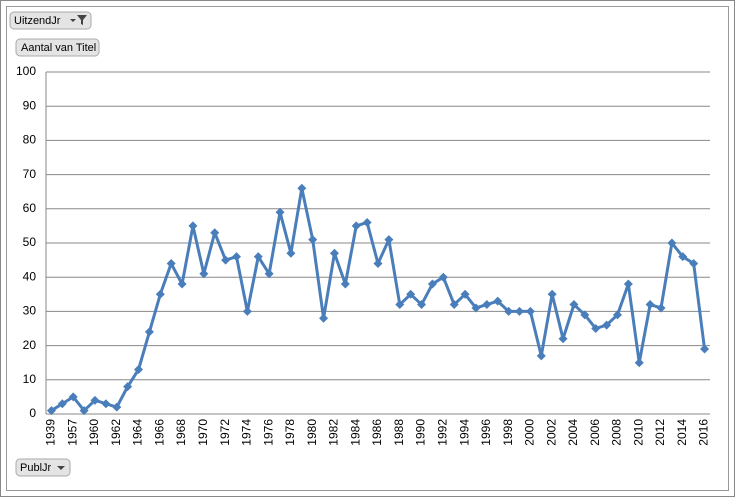  Describe the element at coordinates (486, 432) in the screenshot. I see `x-tick-label: 1996` at that location.